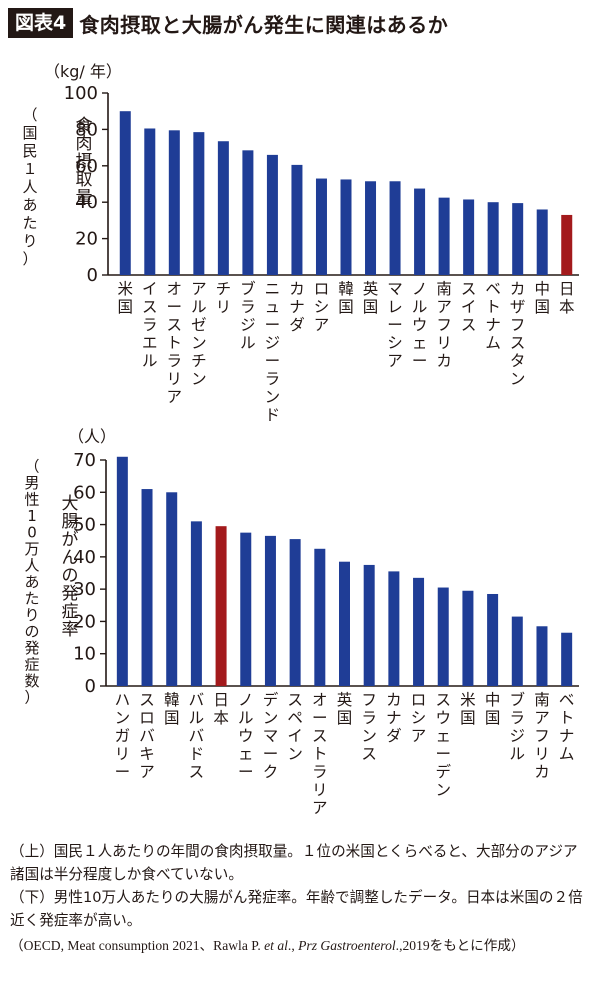  I want to click on y-axis-title: 食肉摂取量, so click(84, 162).